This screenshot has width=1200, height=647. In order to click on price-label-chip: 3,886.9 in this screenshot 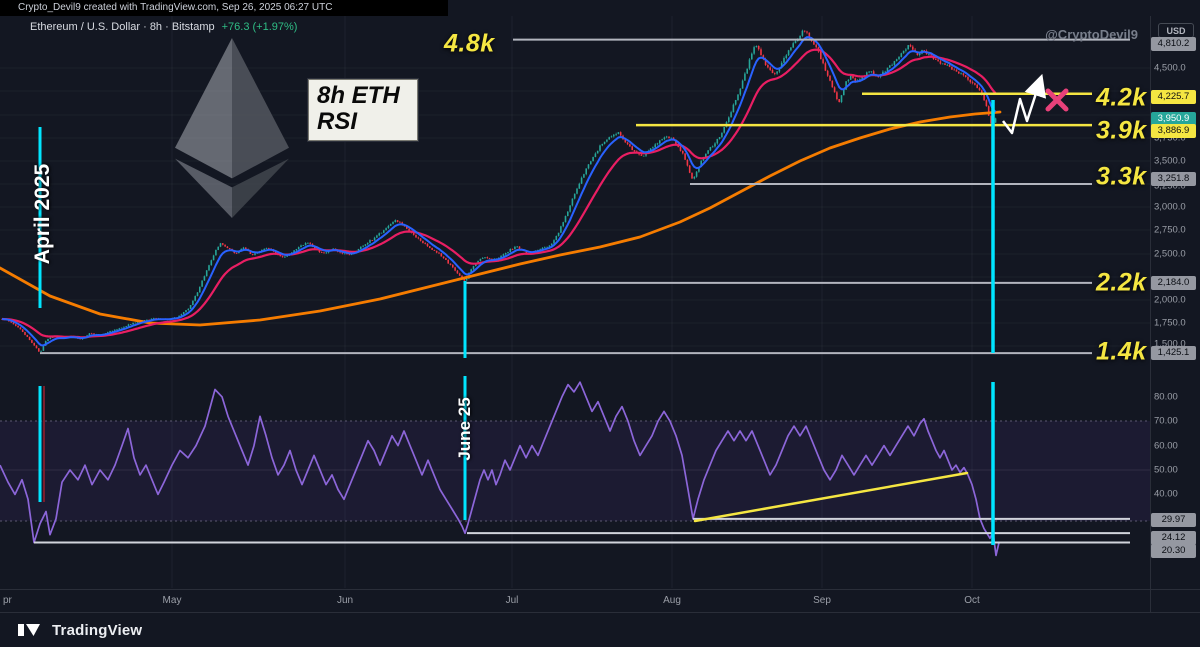, I will do `click(1173, 131)`.